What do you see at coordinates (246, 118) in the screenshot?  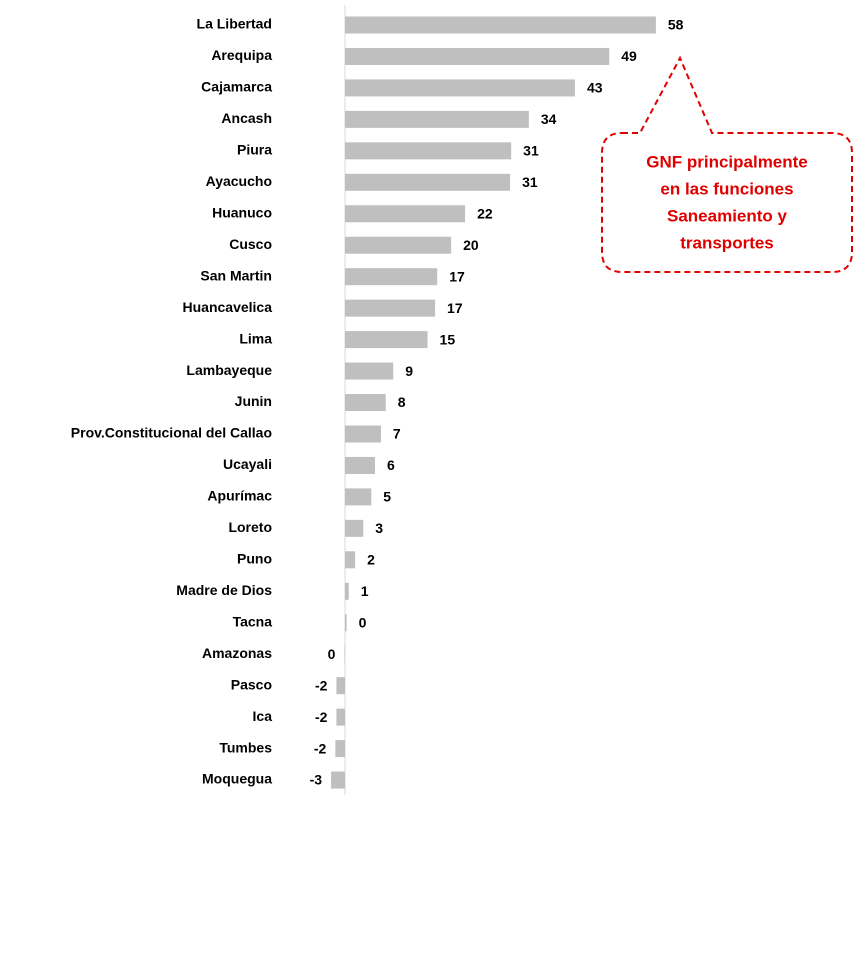 I see `category-label: Ancash` at bounding box center [246, 118].